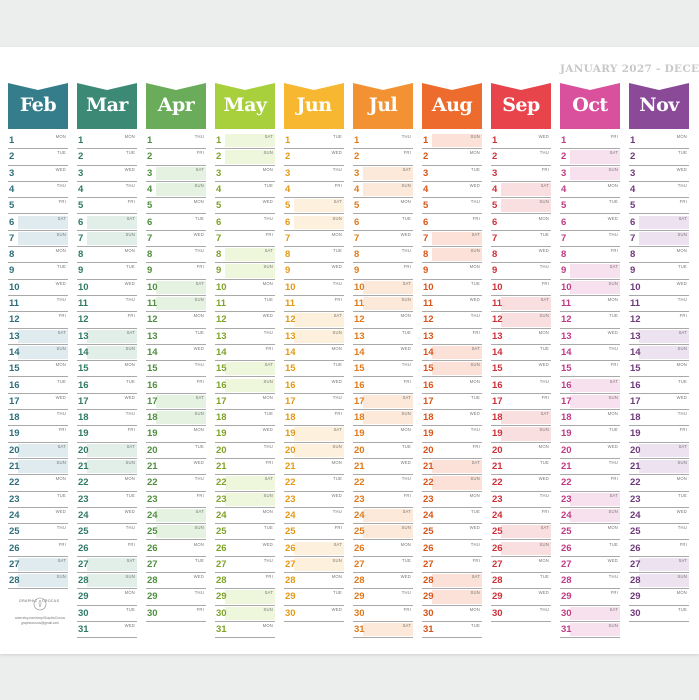  Describe the element at coordinates (176, 597) in the screenshot. I see `day-row: 29 THU` at that location.